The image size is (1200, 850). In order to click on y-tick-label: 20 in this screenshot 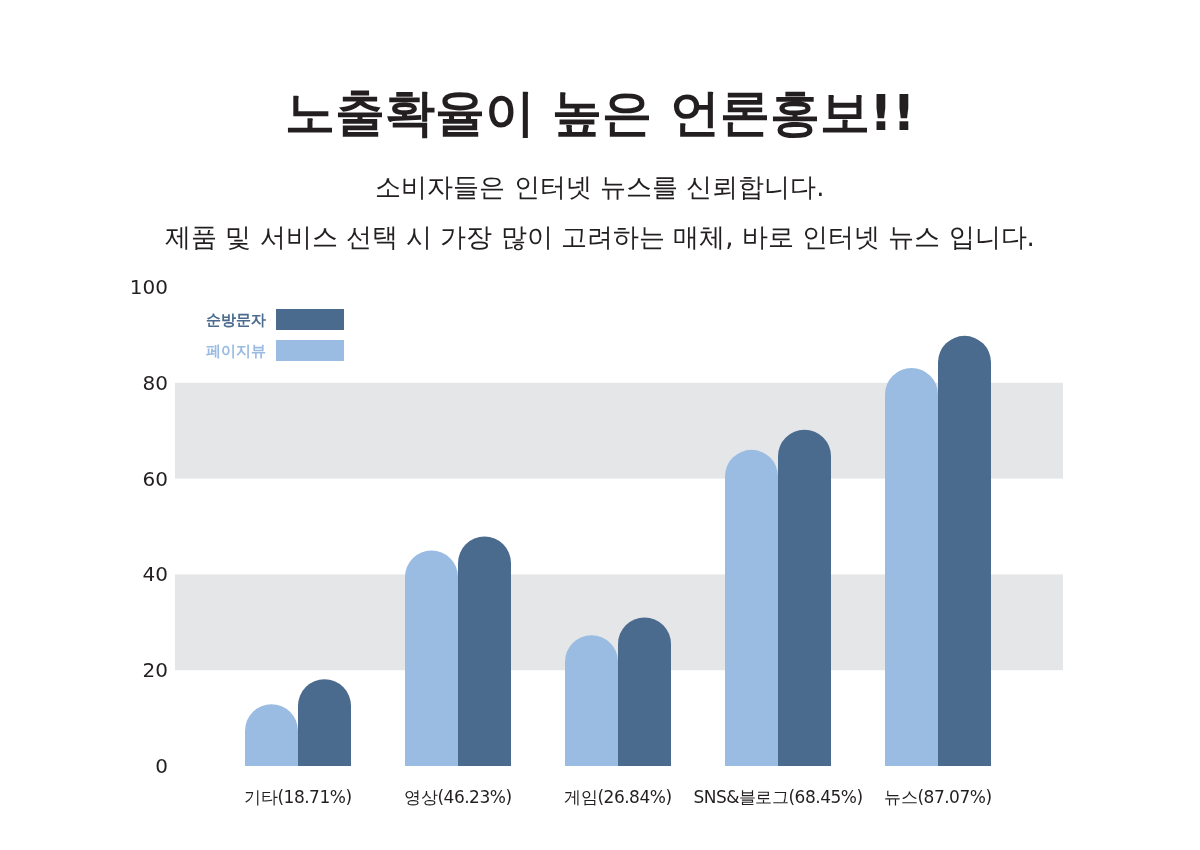, I will do `click(155, 670)`.